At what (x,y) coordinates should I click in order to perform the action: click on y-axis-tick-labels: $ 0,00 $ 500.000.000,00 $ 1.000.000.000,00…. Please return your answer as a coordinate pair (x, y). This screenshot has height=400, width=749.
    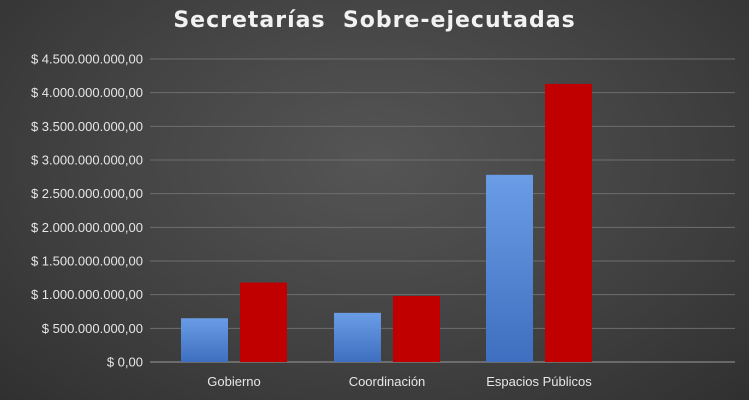
    Looking at the image, I should click on (87, 211).